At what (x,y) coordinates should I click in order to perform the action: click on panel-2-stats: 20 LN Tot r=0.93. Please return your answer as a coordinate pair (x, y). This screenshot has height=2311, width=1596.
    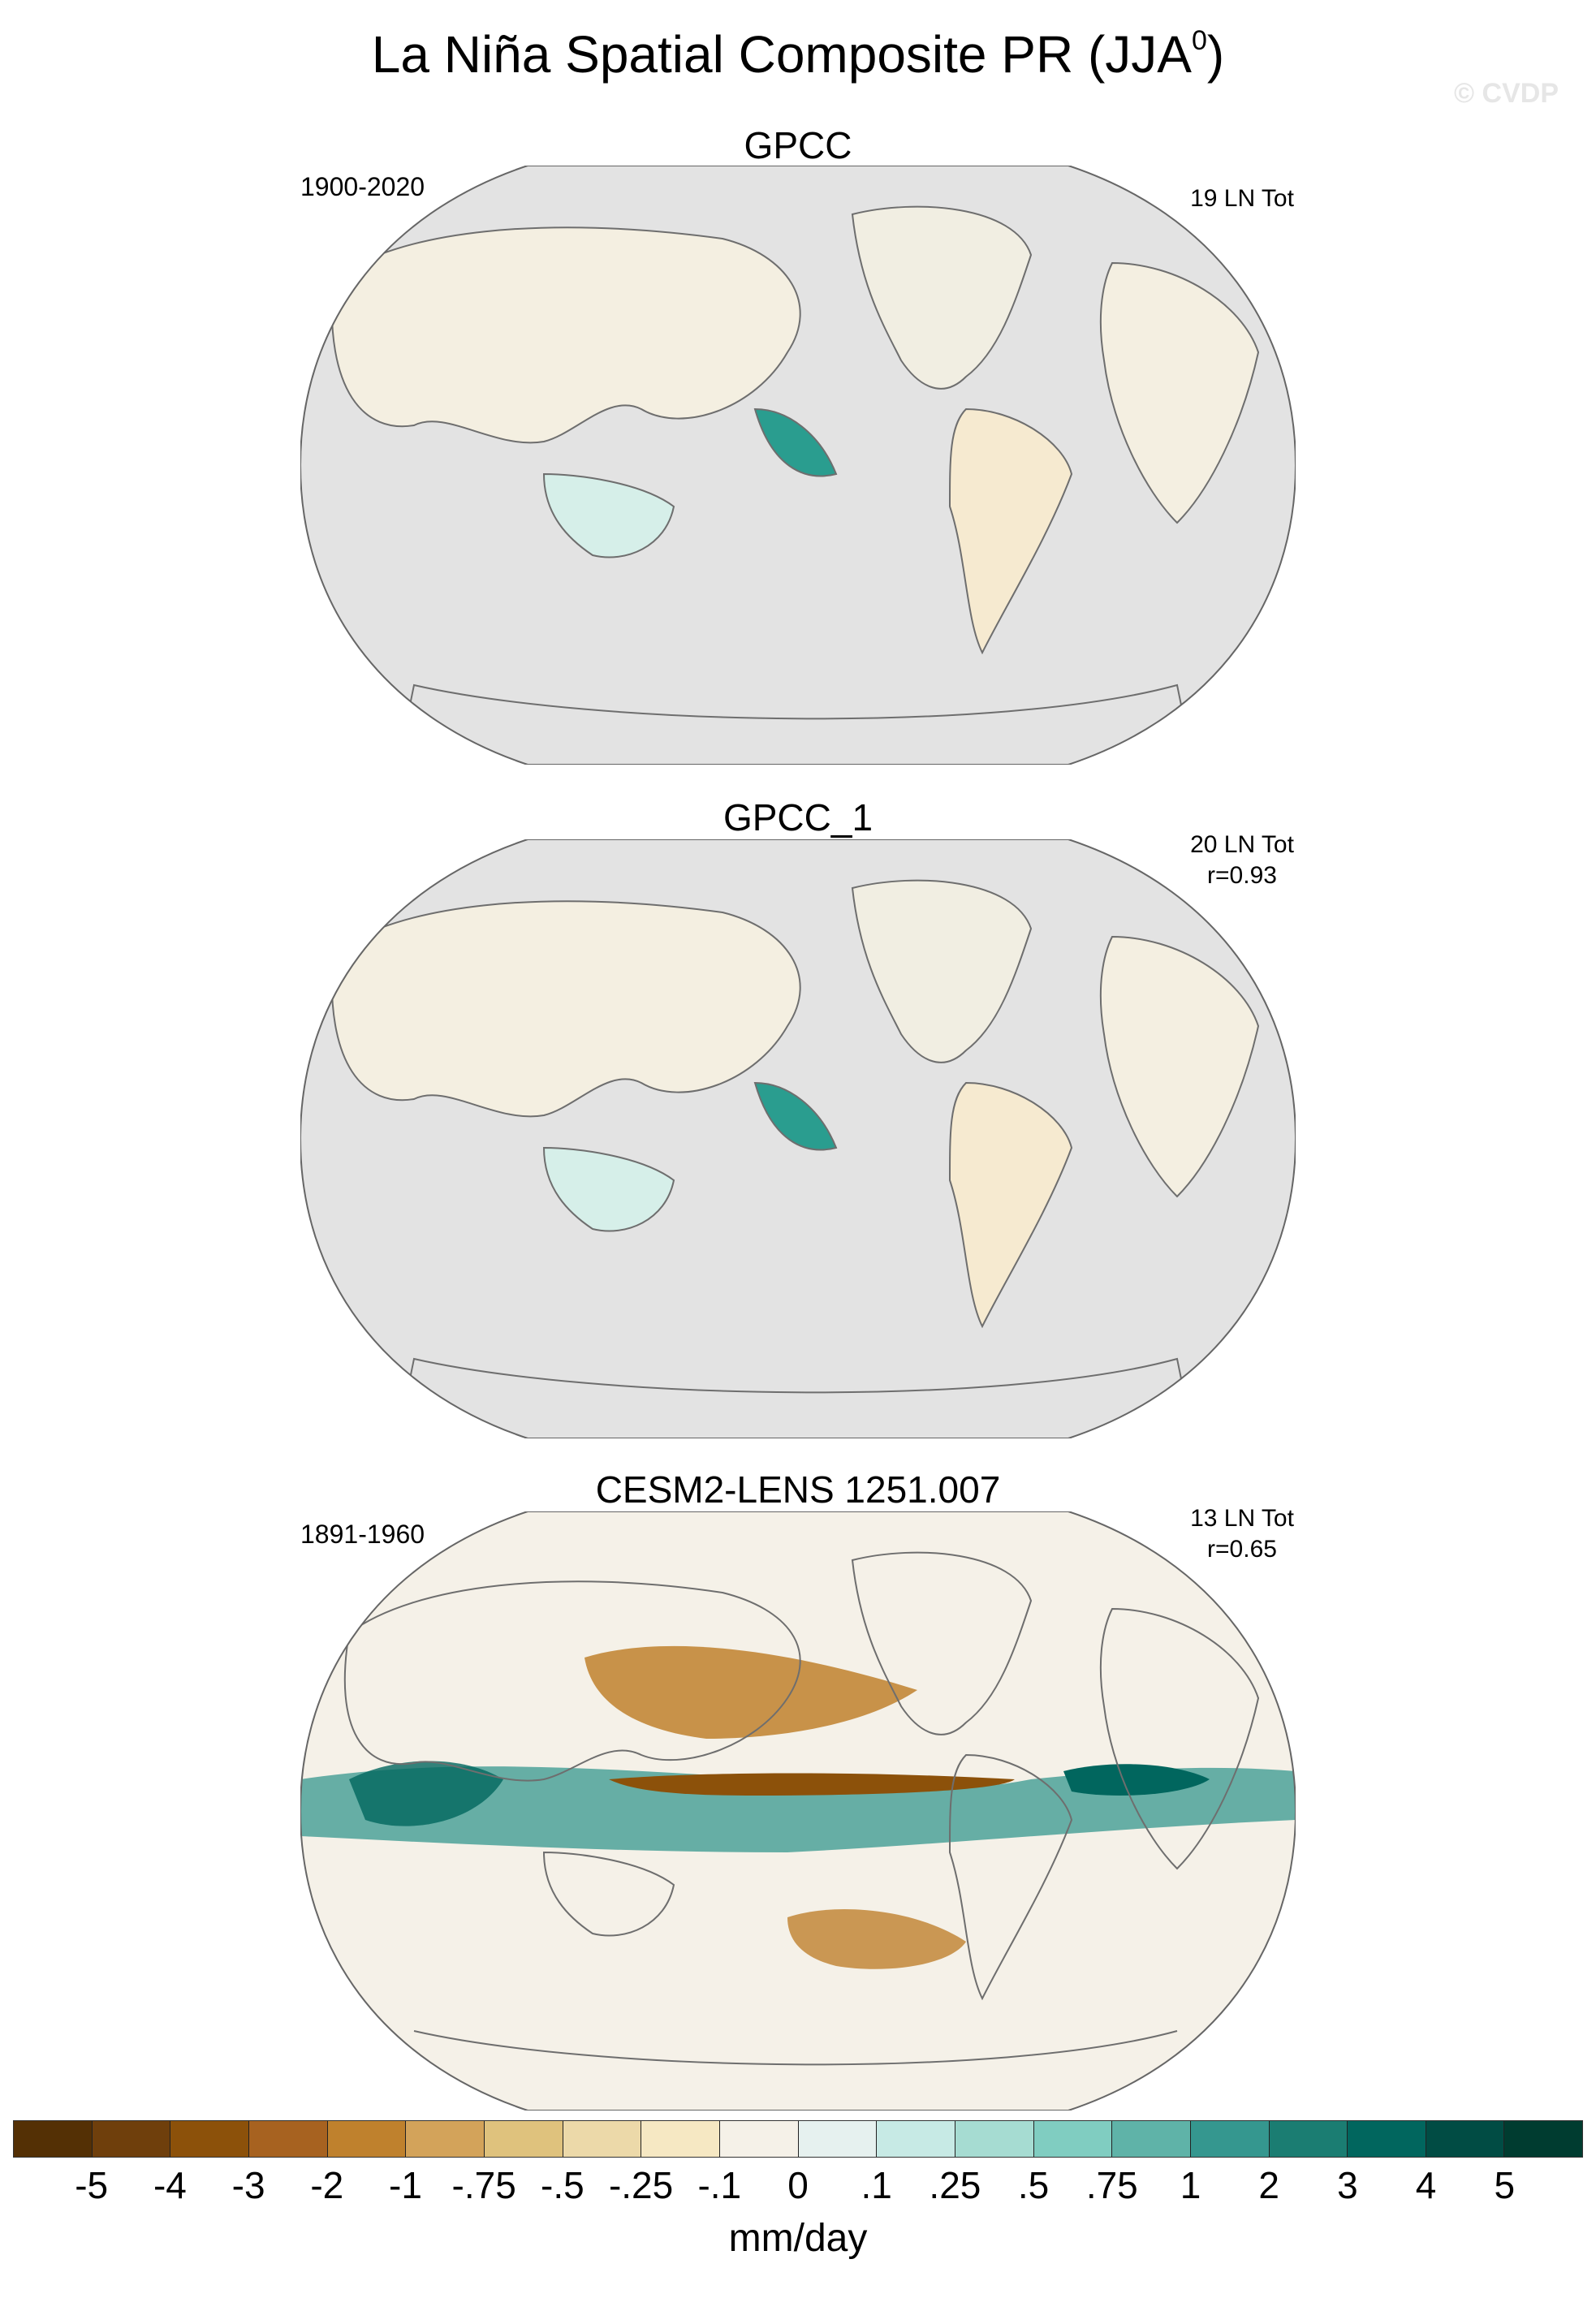
    Looking at the image, I should click on (1242, 861).